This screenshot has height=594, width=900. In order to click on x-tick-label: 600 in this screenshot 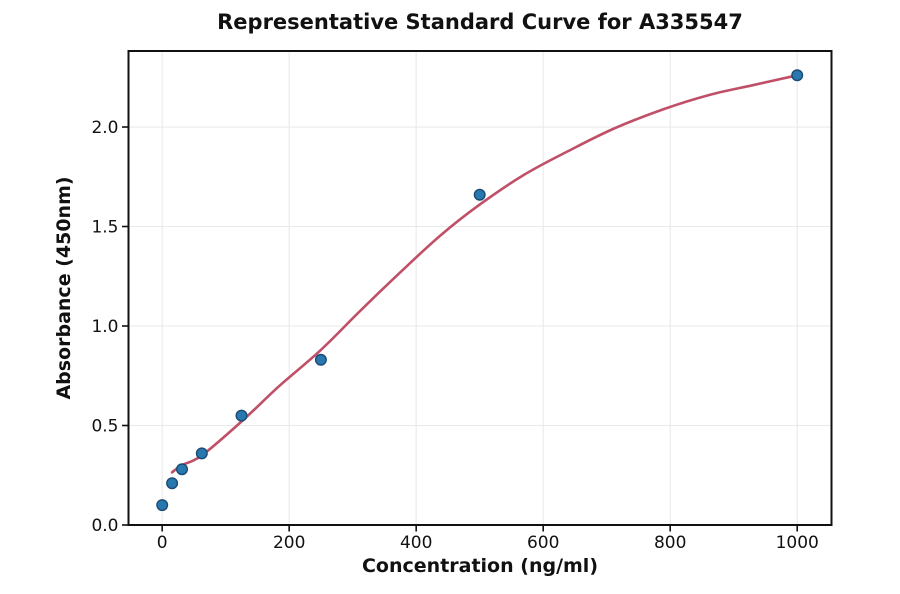, I will do `click(543, 543)`.